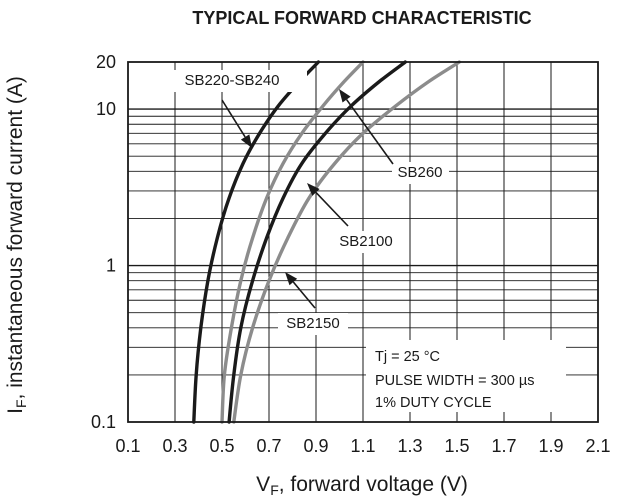 Image resolution: width=623 pixels, height=502 pixels. I want to click on x-tick-label: 0.1, so click(127, 446).